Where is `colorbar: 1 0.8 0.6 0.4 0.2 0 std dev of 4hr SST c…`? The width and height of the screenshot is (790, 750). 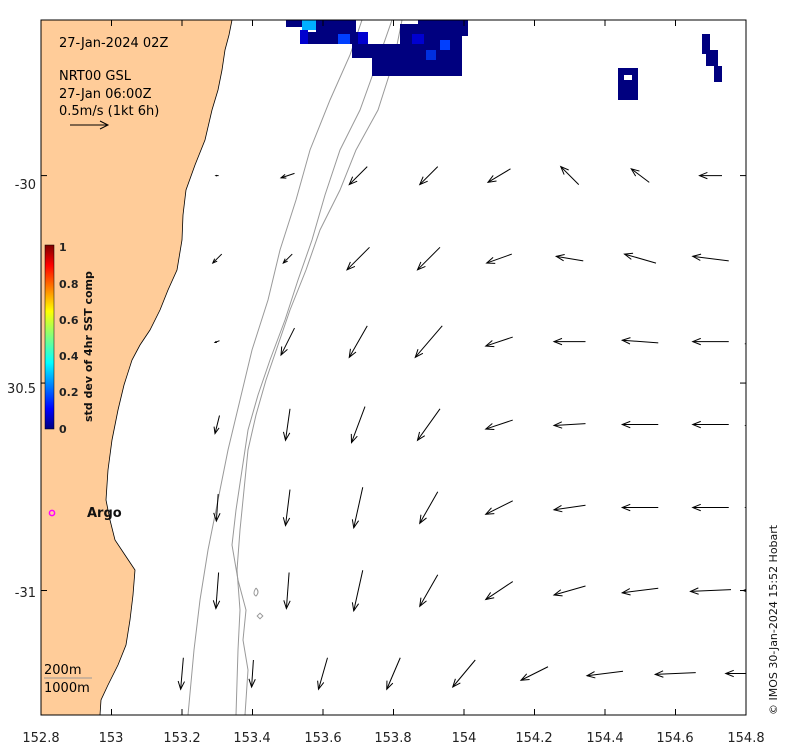 colorbar: 1 0.8 0.6 0.4 0.2 0 std dev of 4hr SST c… is located at coordinates (69, 338).